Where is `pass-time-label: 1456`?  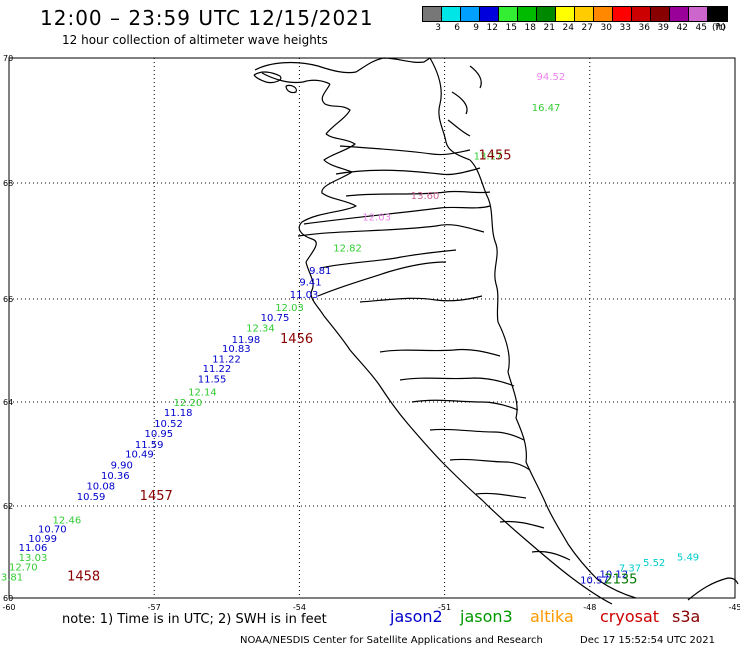 pass-time-label: 1456 is located at coordinates (296, 339).